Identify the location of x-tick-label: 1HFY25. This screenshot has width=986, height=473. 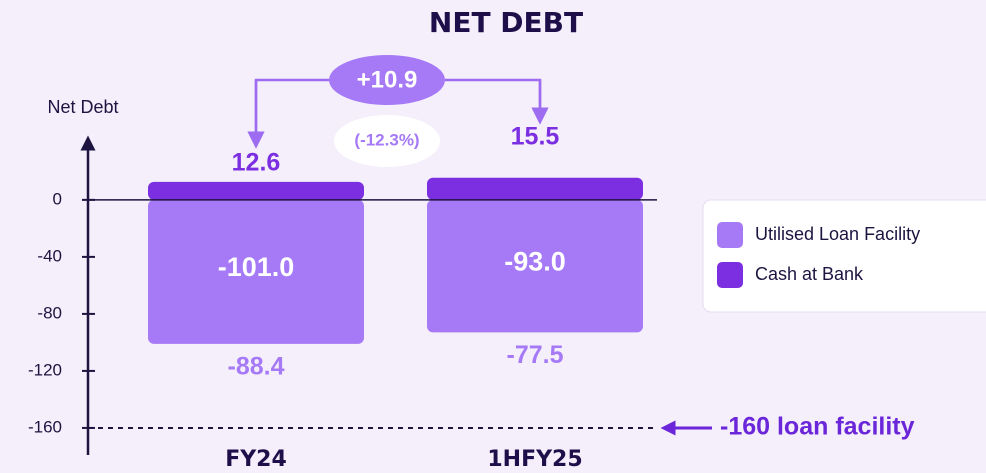
(534, 459).